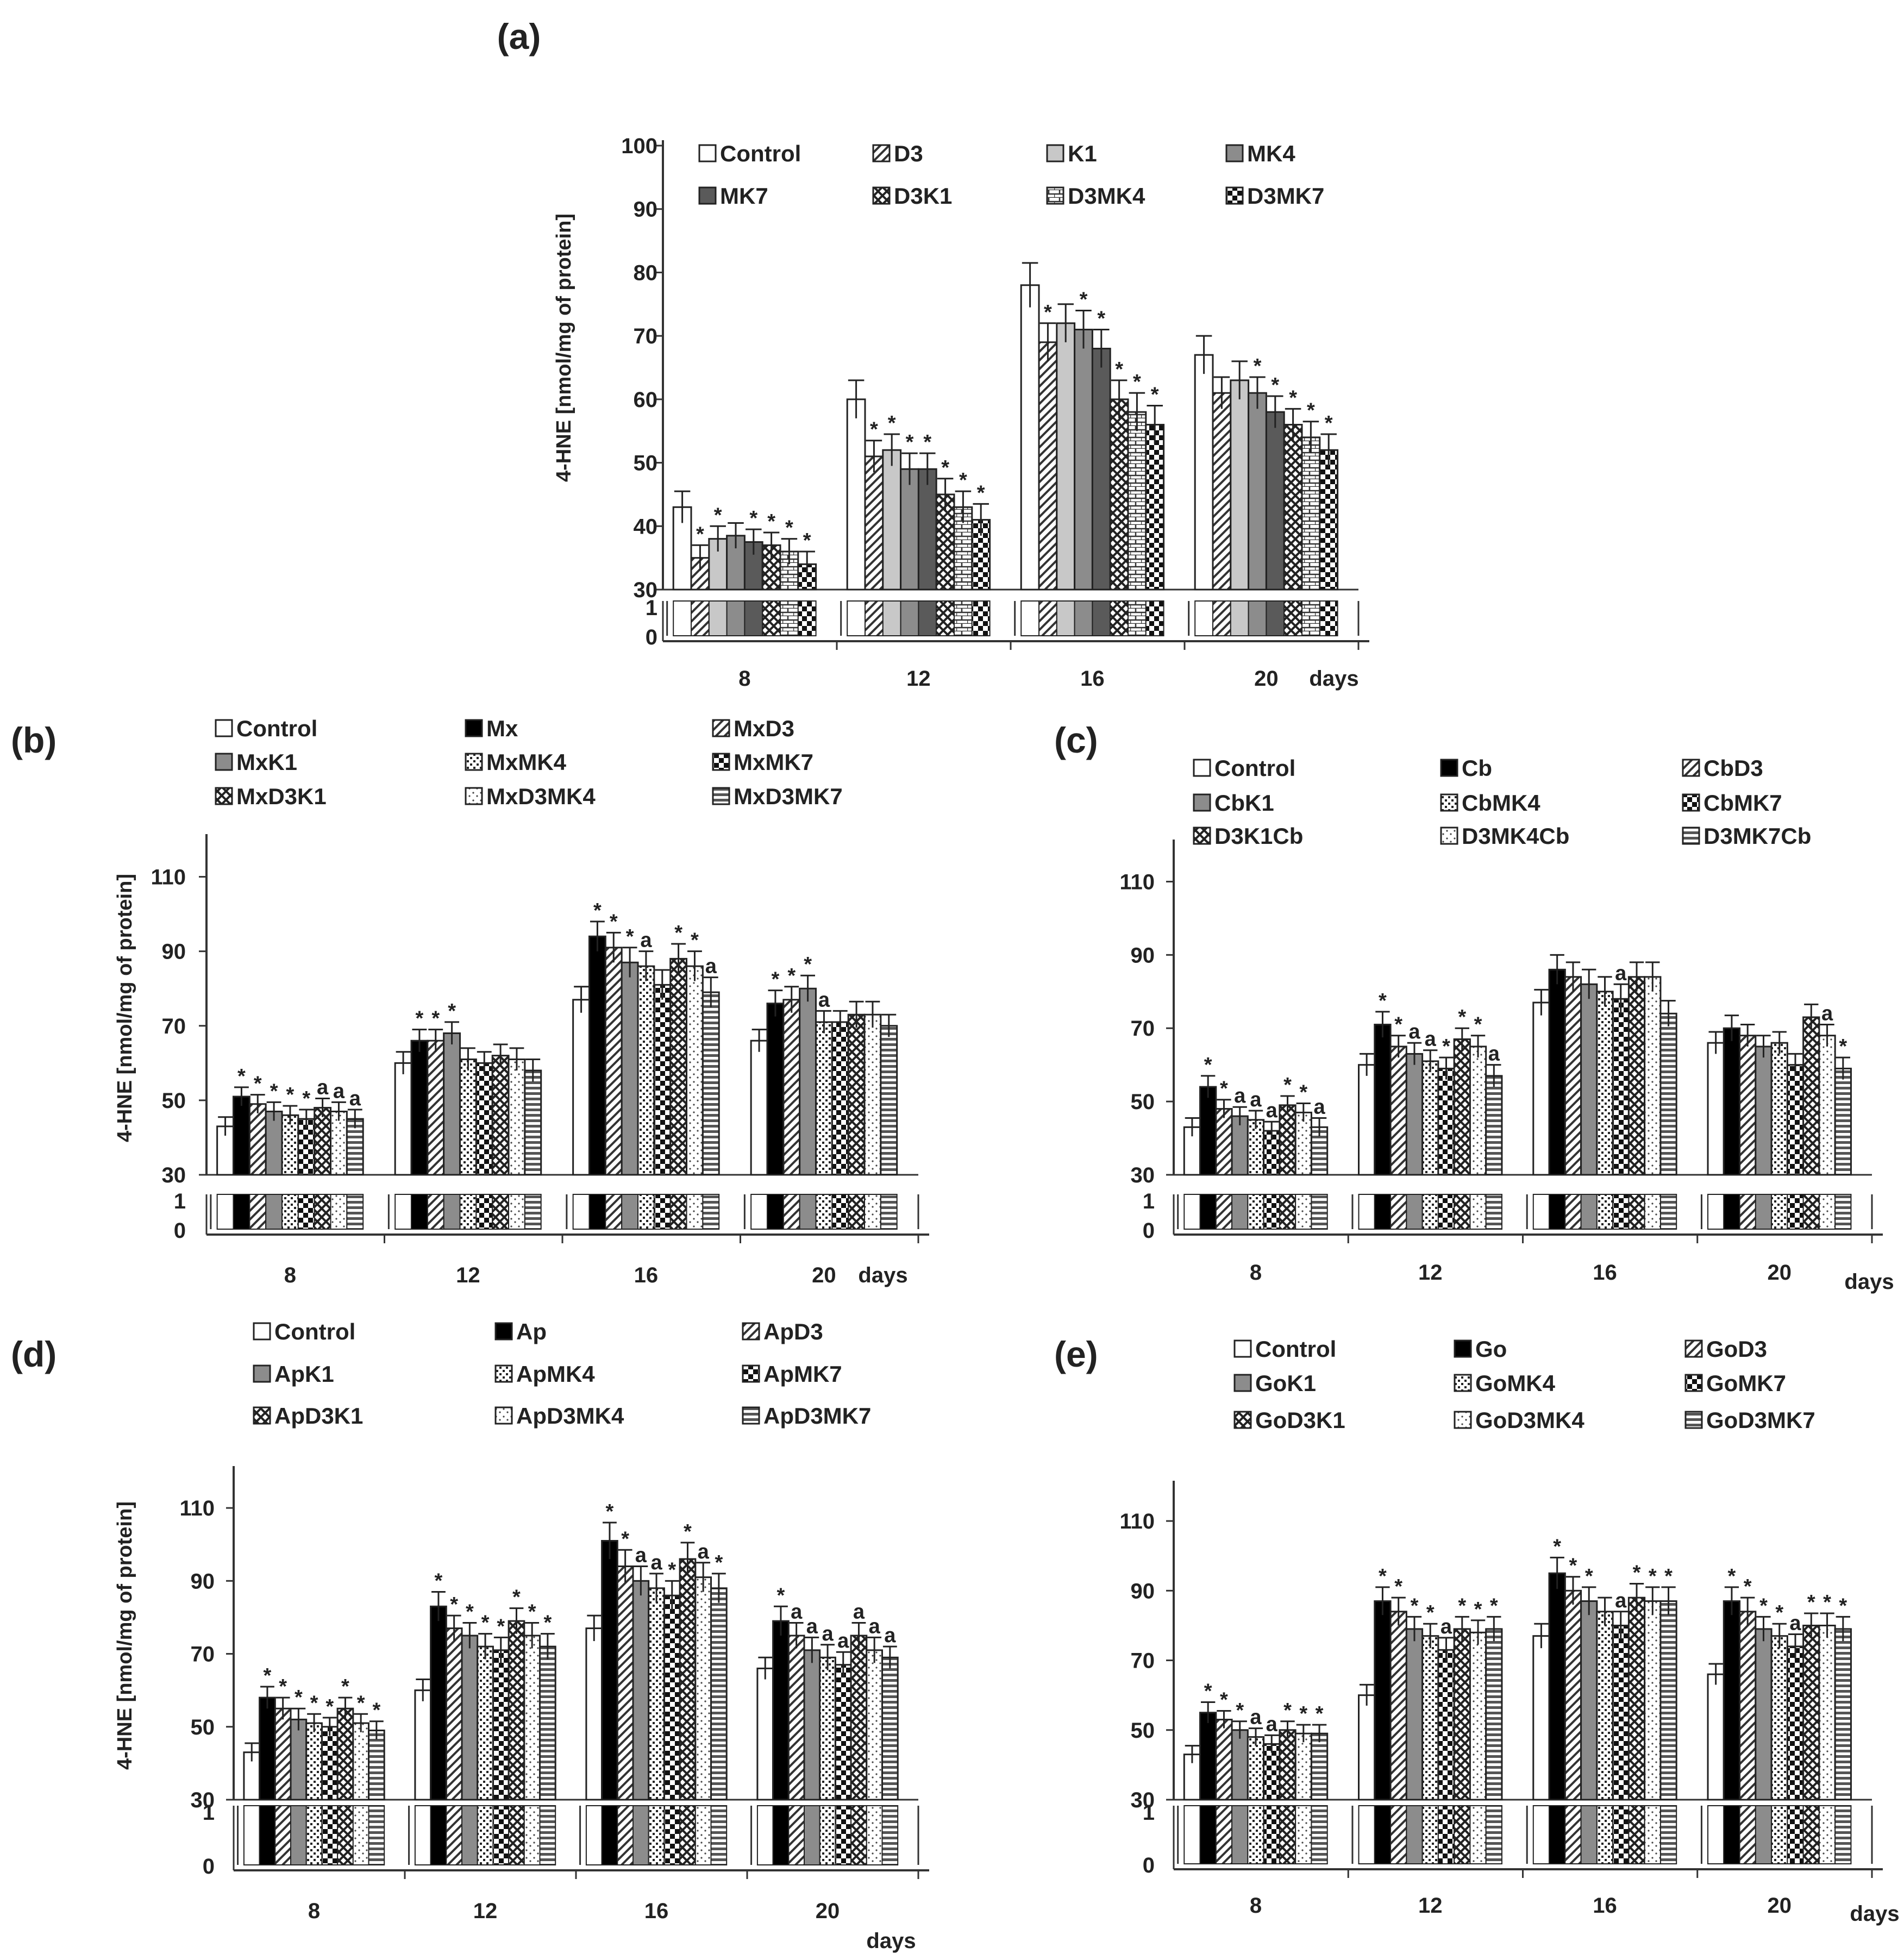  What do you see at coordinates (1515, 1383) in the screenshot?
I see `legend-label-gomk4: GoMK4` at bounding box center [1515, 1383].